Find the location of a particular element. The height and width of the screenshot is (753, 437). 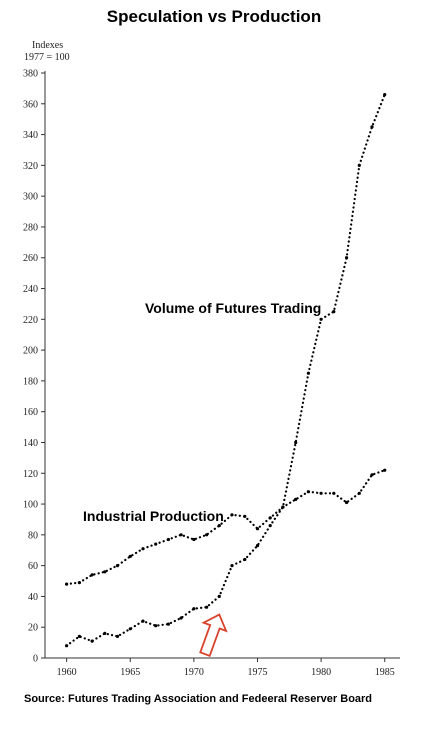

annotation-layer is located at coordinates (213, 635).